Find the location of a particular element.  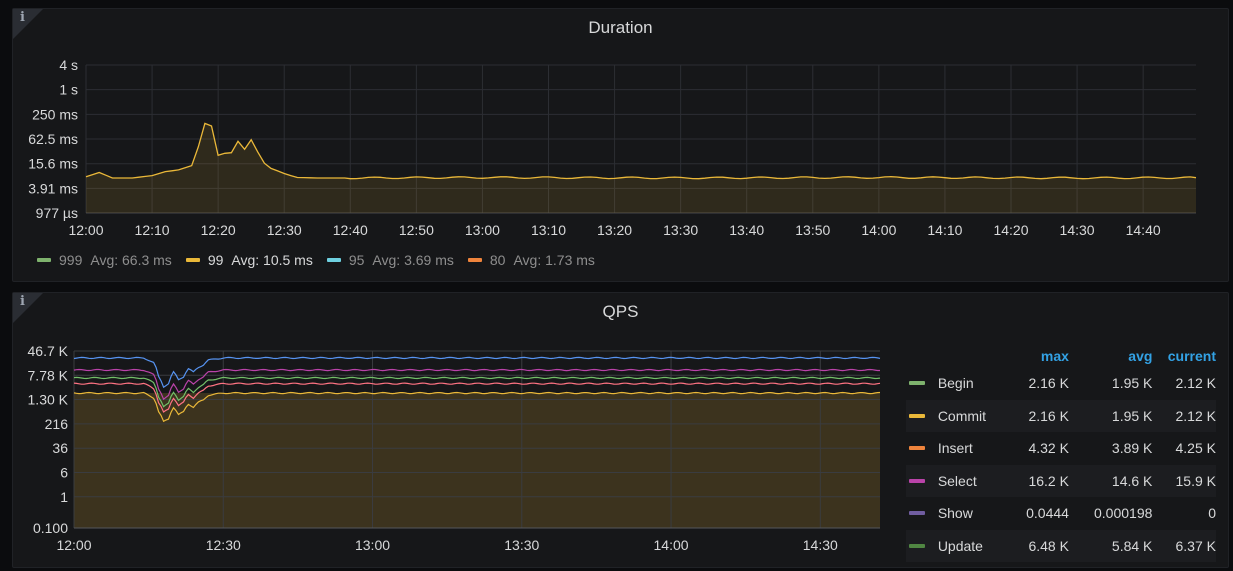

series-line-begin is located at coordinates (477, 407).